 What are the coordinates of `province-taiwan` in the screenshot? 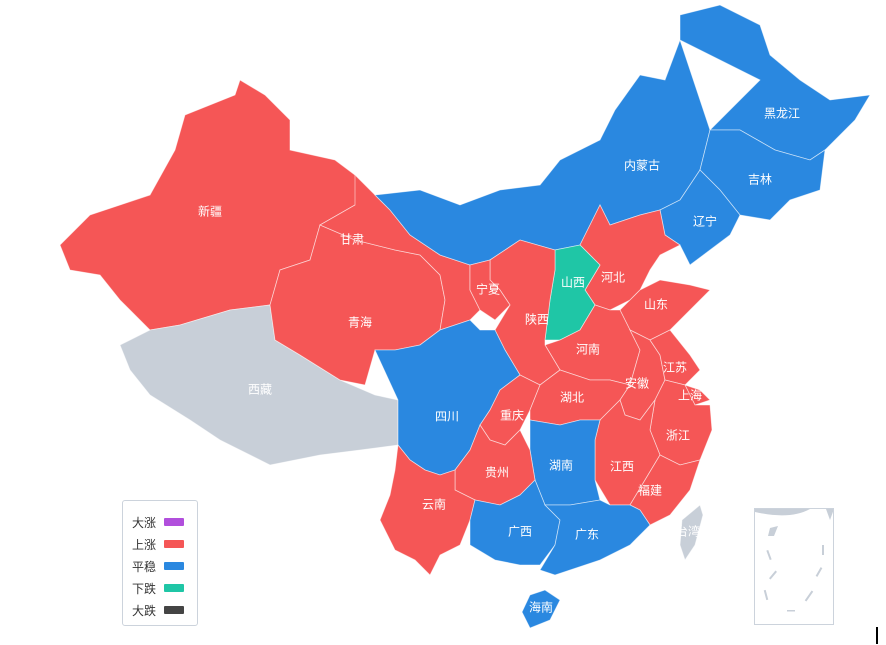 It's located at (691, 532).